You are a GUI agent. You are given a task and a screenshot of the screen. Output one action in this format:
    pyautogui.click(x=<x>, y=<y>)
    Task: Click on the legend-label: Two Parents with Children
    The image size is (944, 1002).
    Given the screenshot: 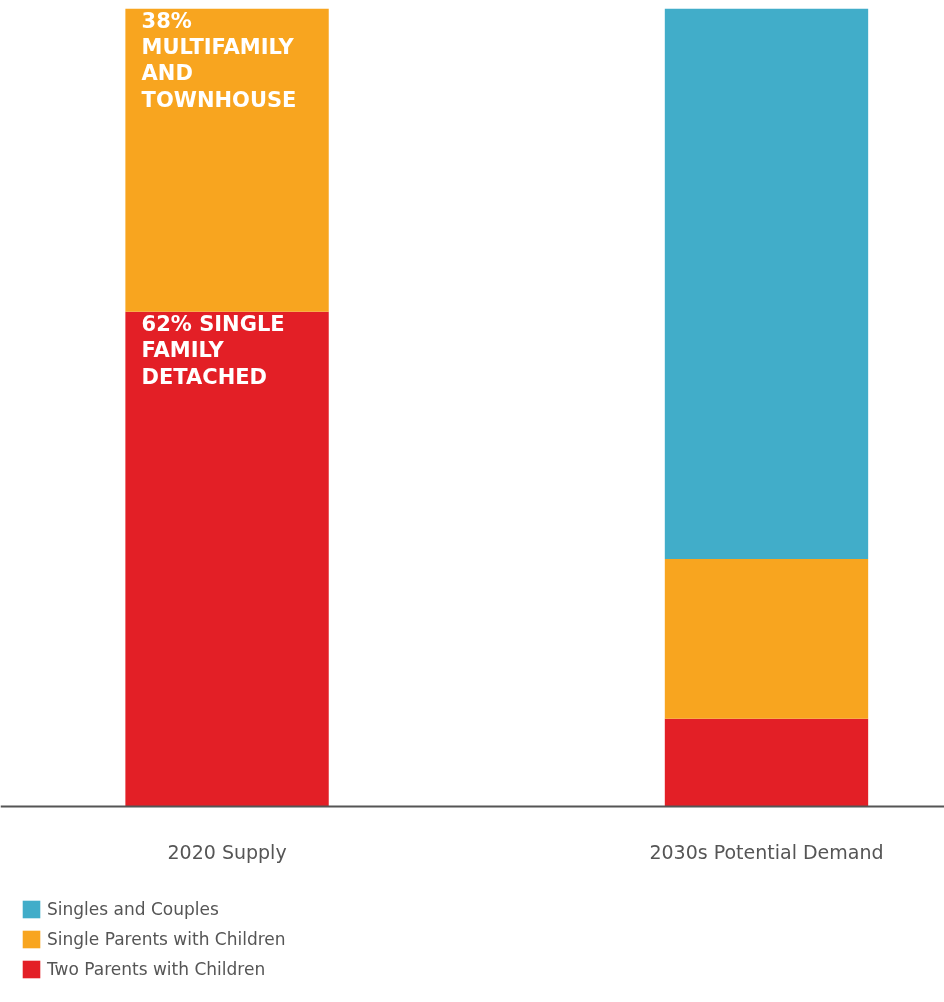 What is the action you would take?
    pyautogui.click(x=156, y=969)
    